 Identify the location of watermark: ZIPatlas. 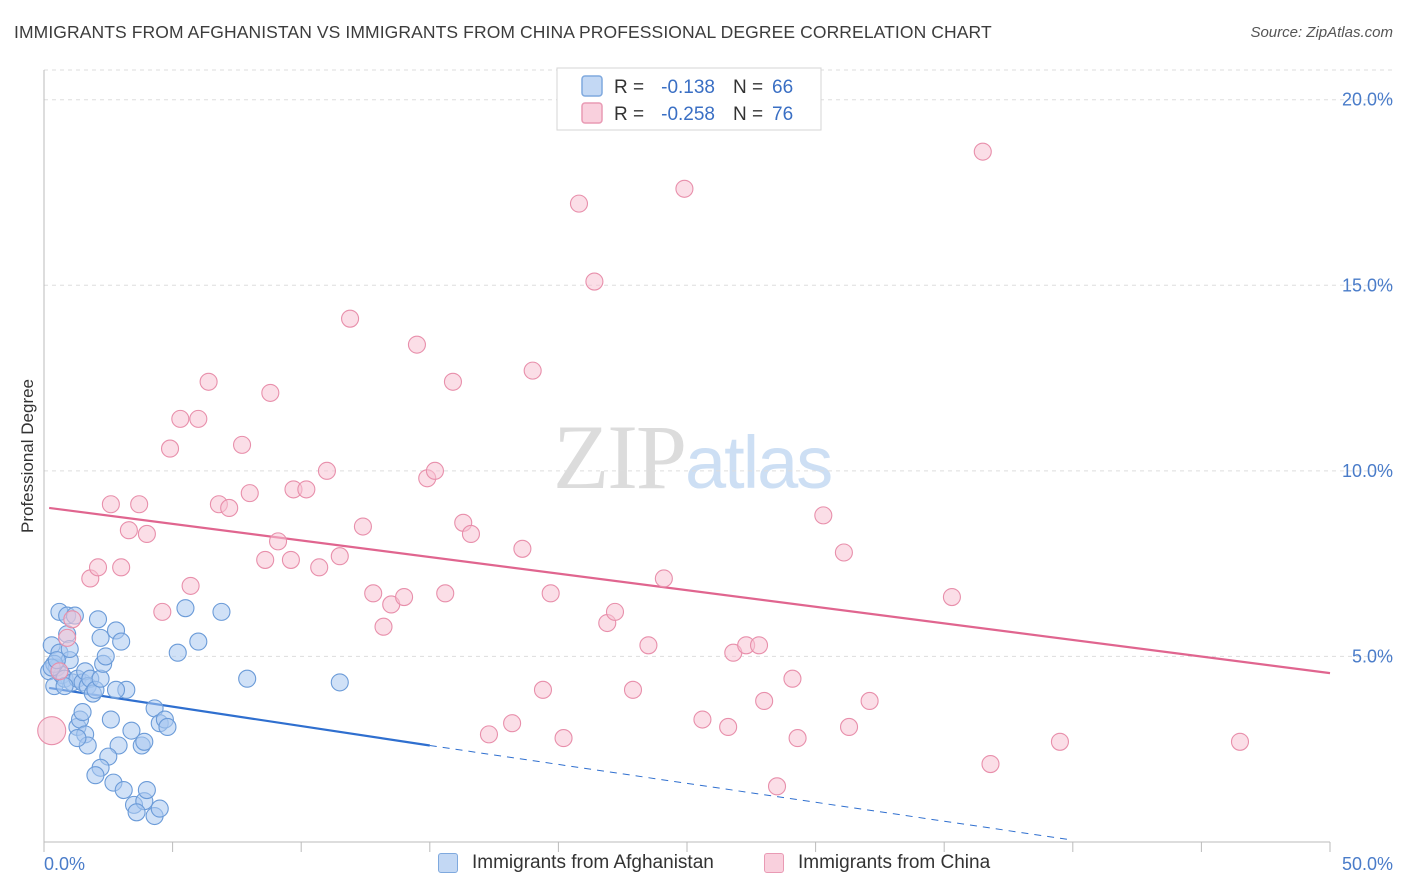
(693, 457).